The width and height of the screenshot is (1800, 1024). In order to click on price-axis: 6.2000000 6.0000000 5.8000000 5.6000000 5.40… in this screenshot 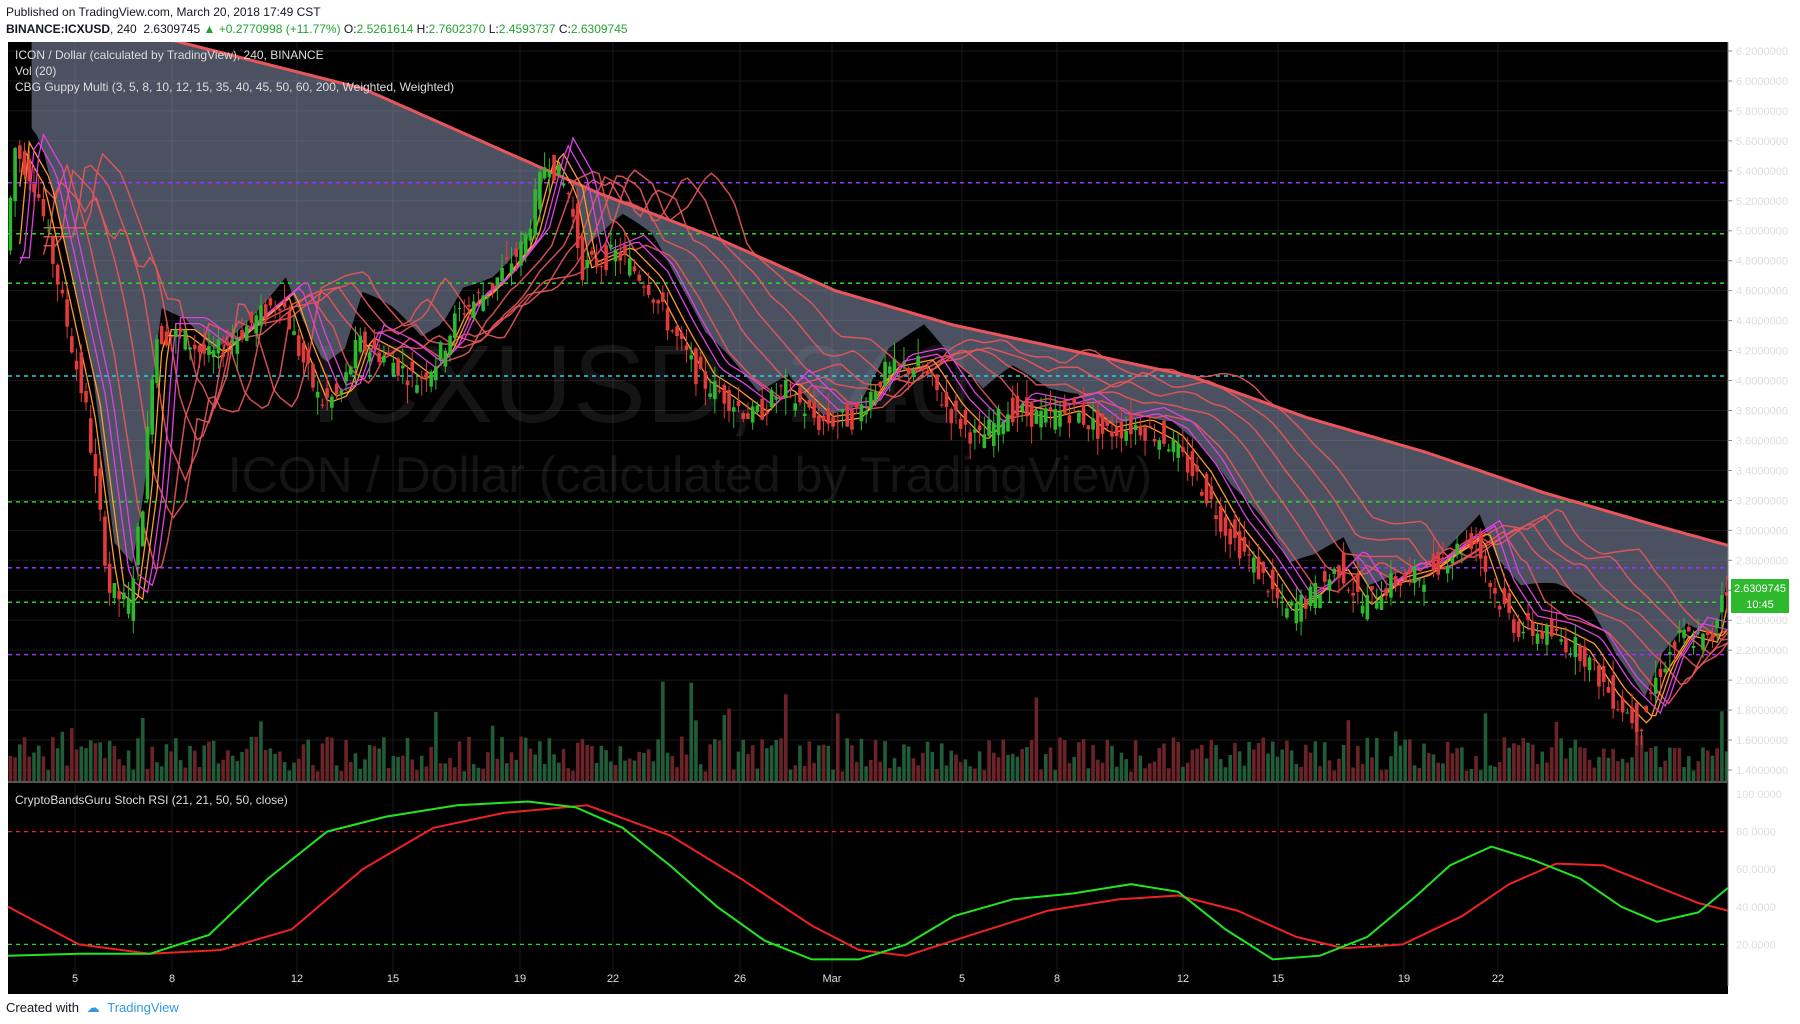, I will do `click(1757, 514)`.